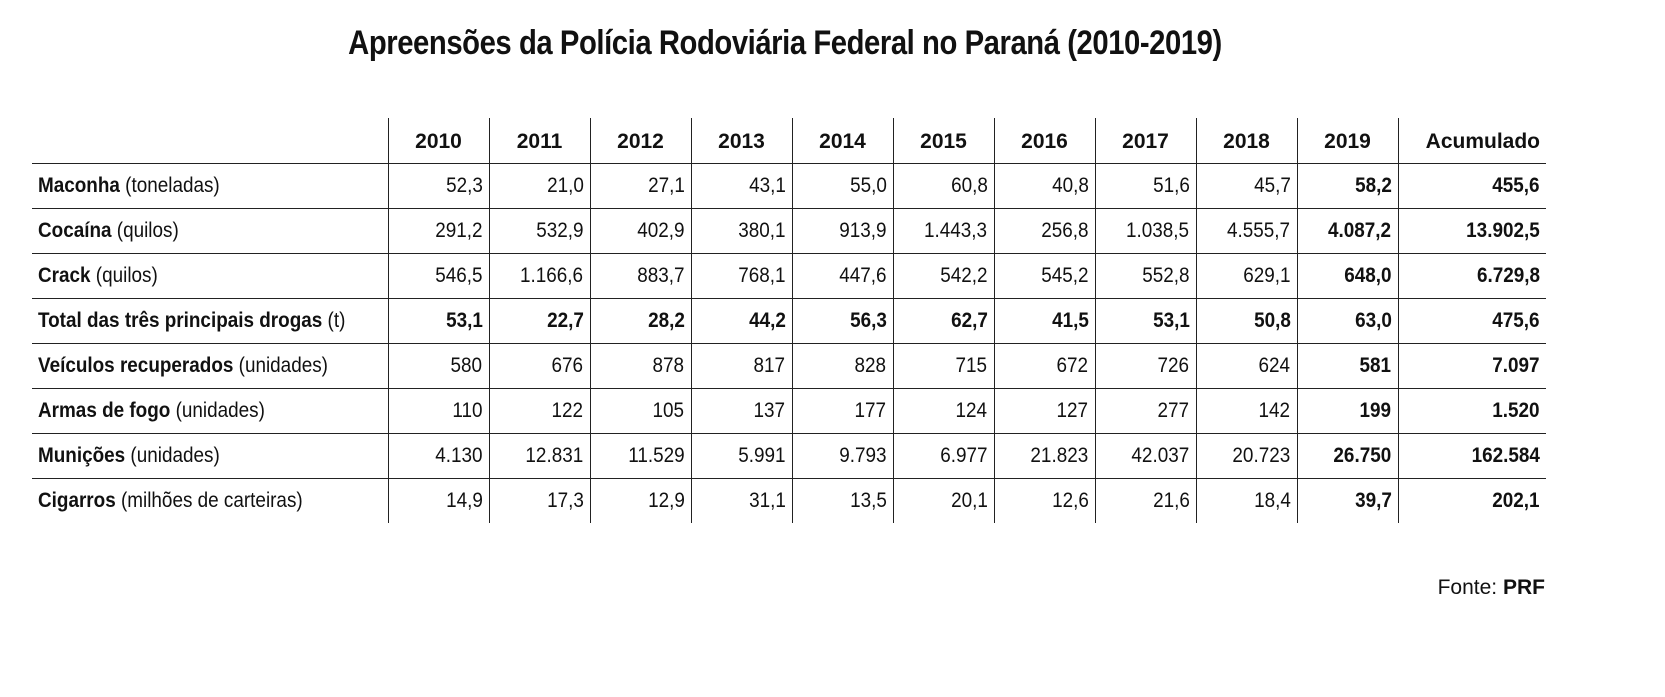  Describe the element at coordinates (1360, 230) in the screenshot. I see `cell-value: 4.087,2` at that location.